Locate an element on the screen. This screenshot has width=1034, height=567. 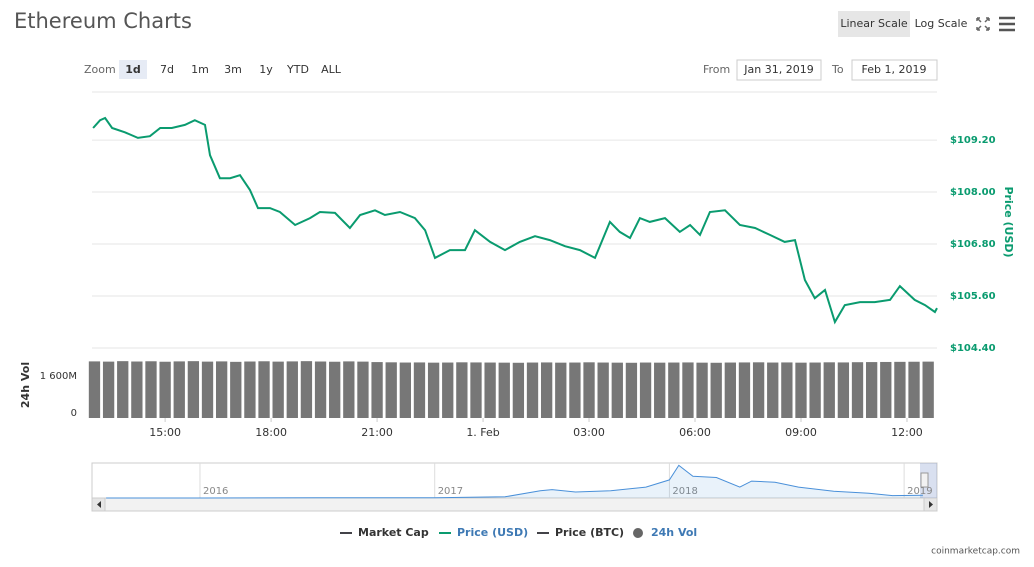
credit: coinmarketcap.com is located at coordinates (975, 552).